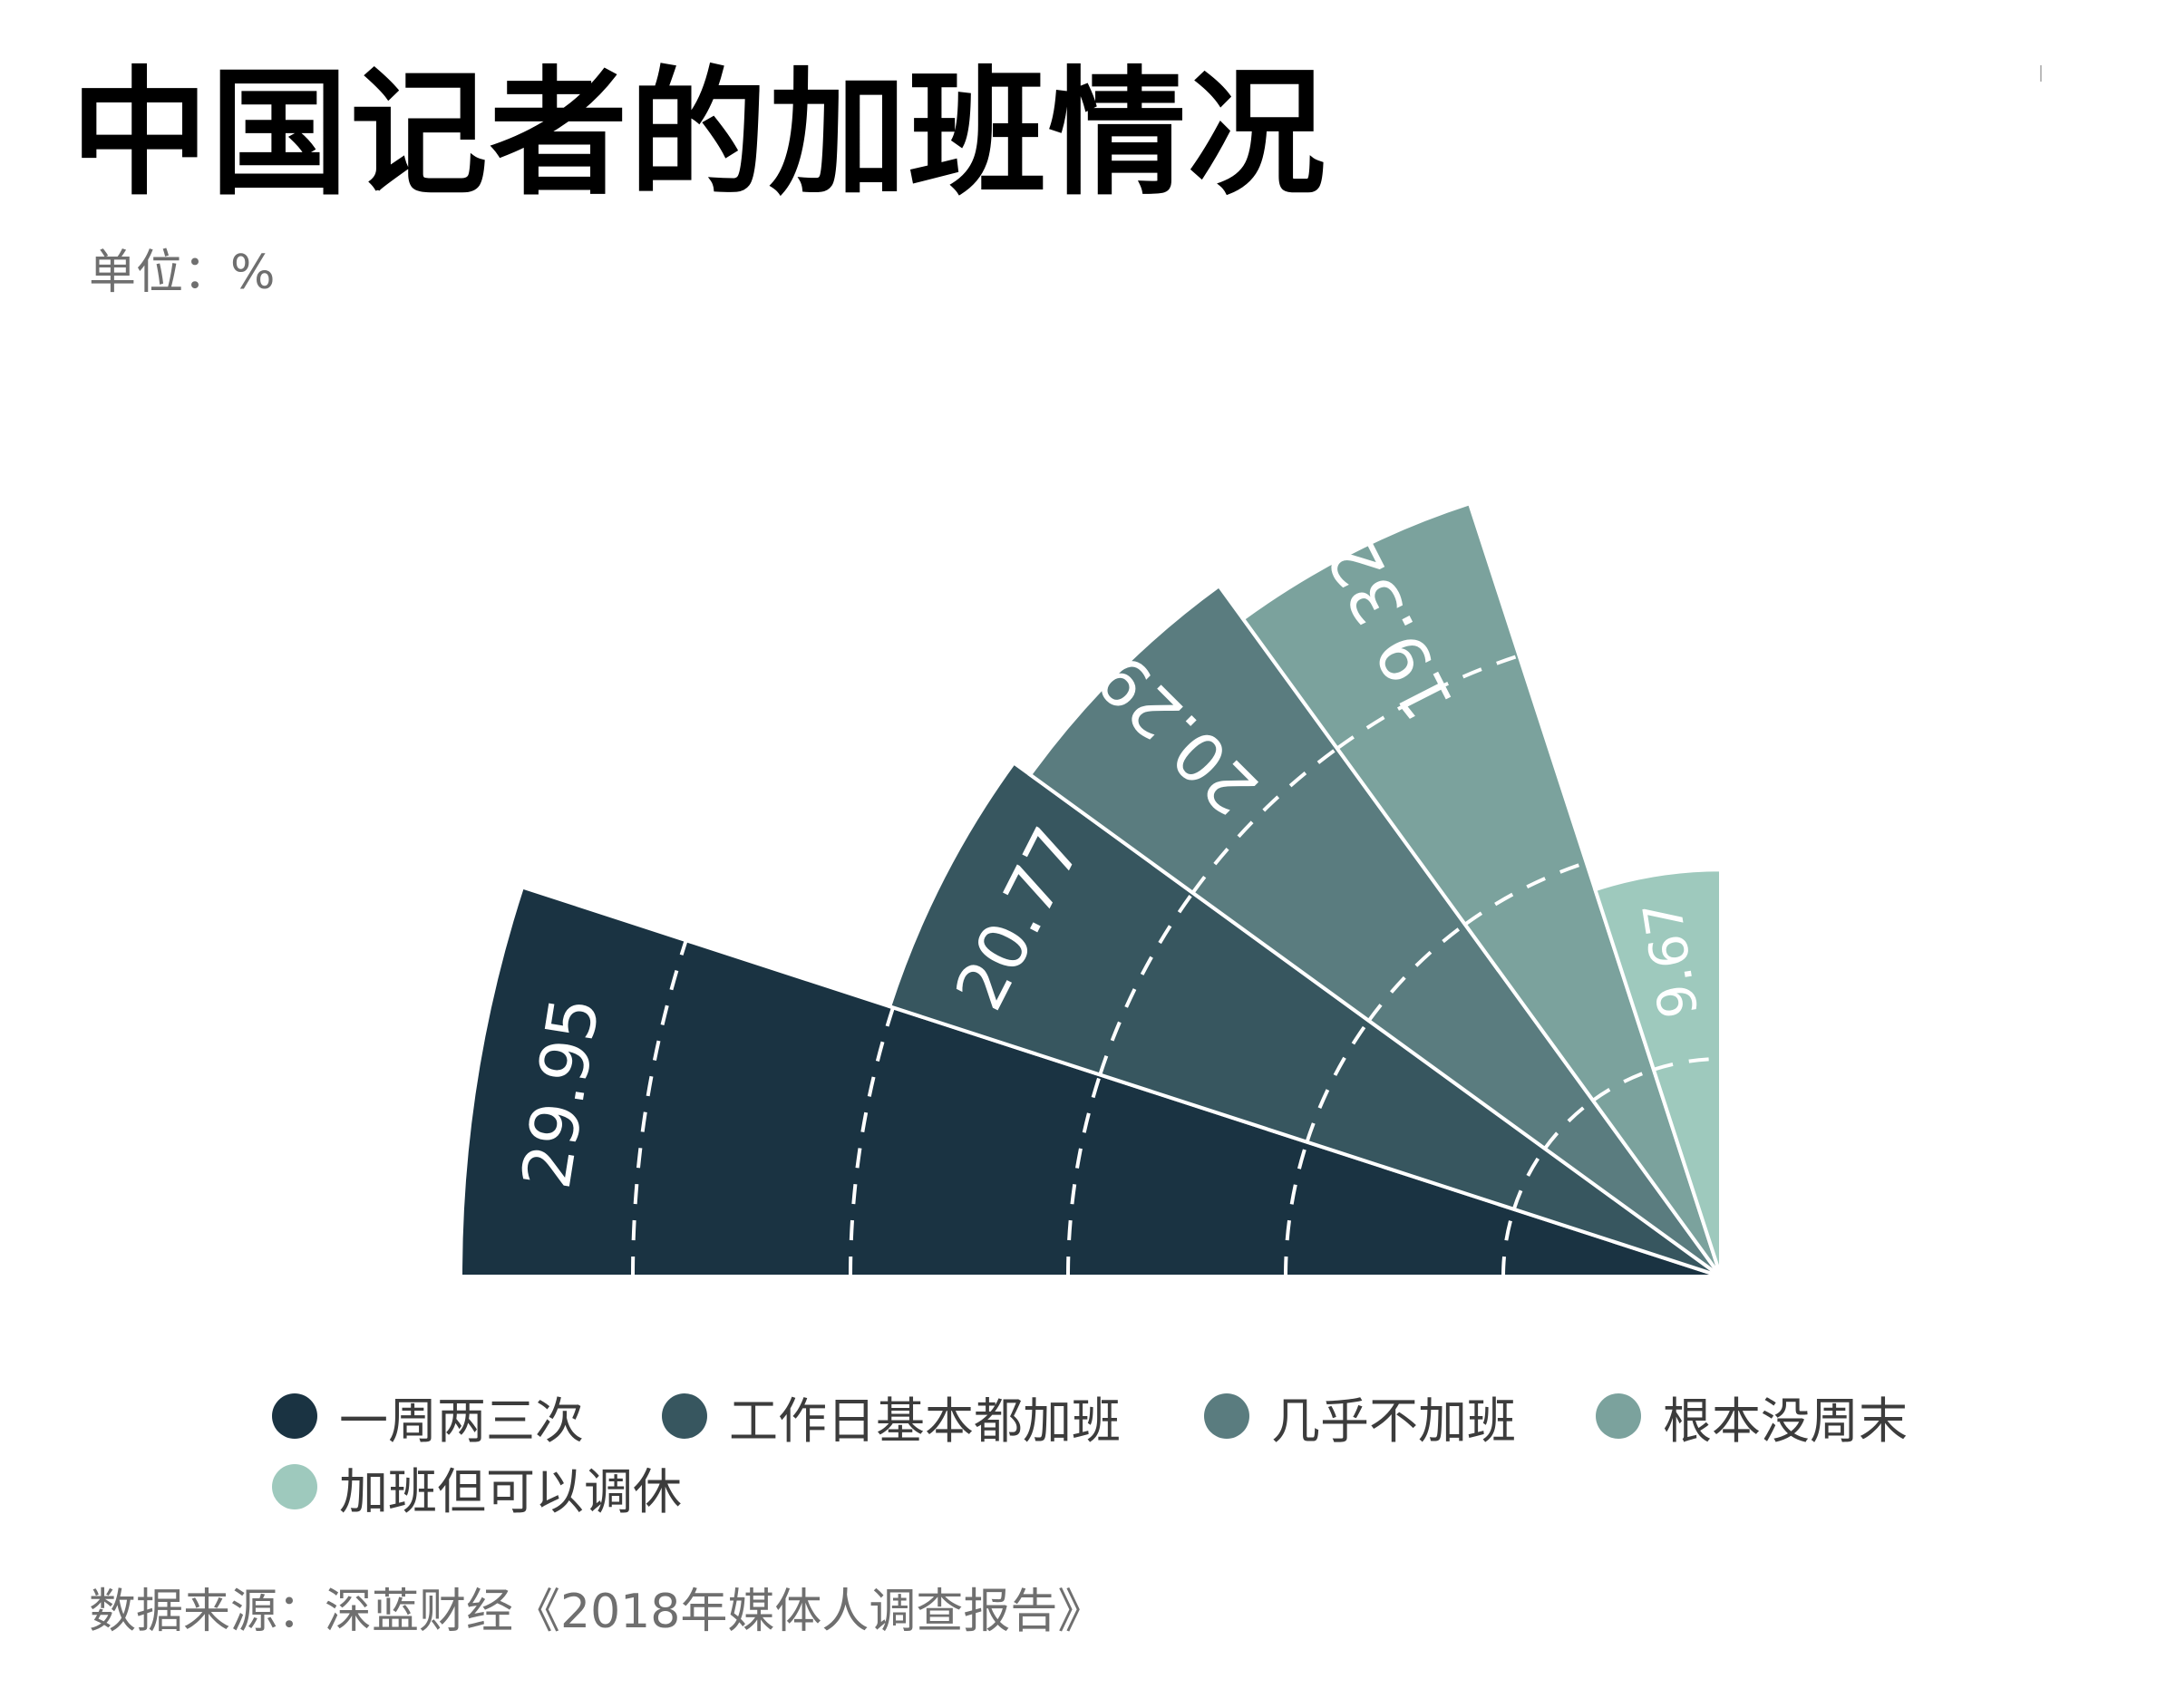 The height and width of the screenshot is (1708, 2176). What do you see at coordinates (1785, 1421) in the screenshot?
I see `legend-label: 根本没周末` at bounding box center [1785, 1421].